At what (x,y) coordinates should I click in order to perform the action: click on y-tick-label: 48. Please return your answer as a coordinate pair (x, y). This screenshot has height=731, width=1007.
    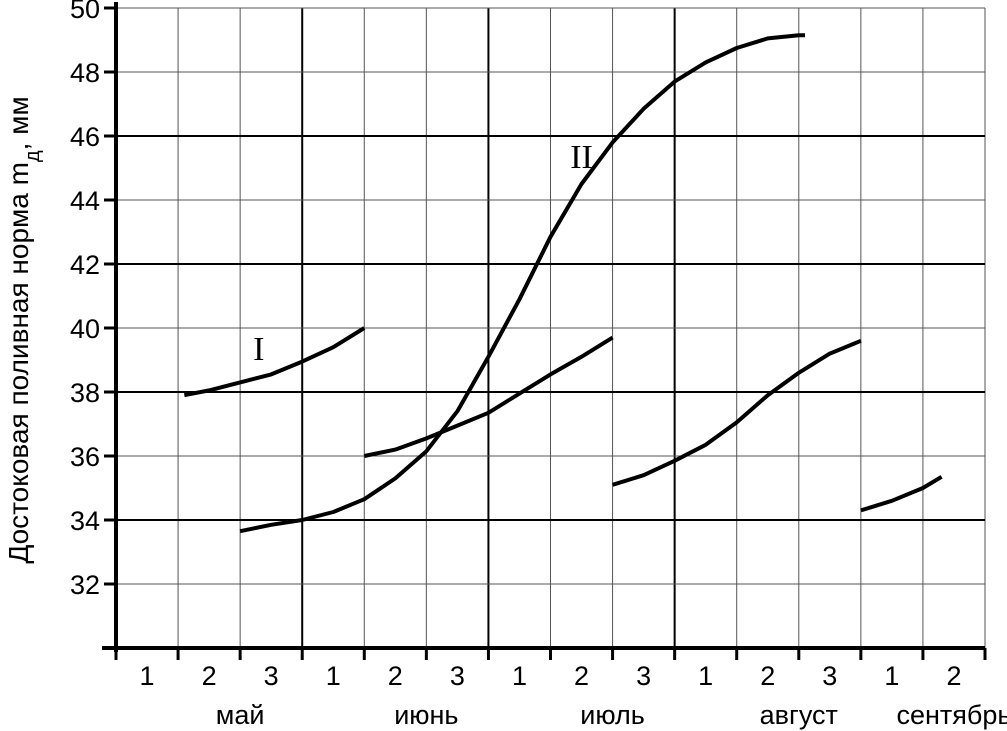
    Looking at the image, I should click on (85, 73).